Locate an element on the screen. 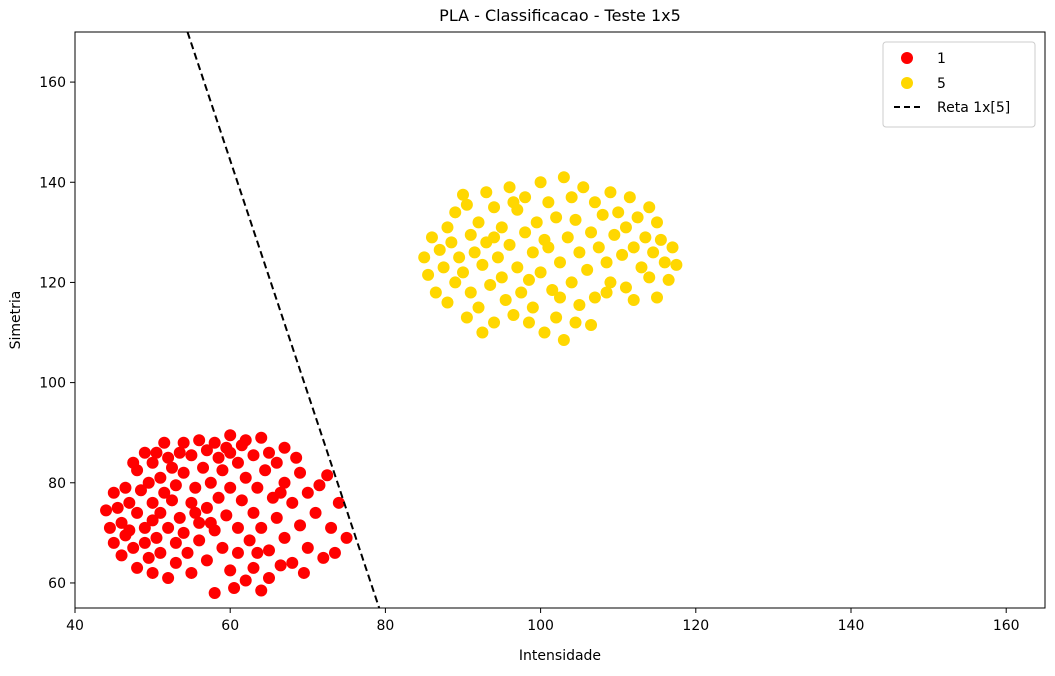 The image size is (1055, 676). y-axis-label: Simetria is located at coordinates (16, 320).